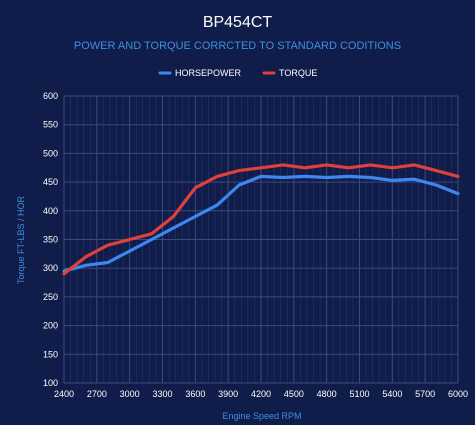 This screenshot has width=475, height=425. I want to click on x-tick-label: 3600, so click(195, 394).